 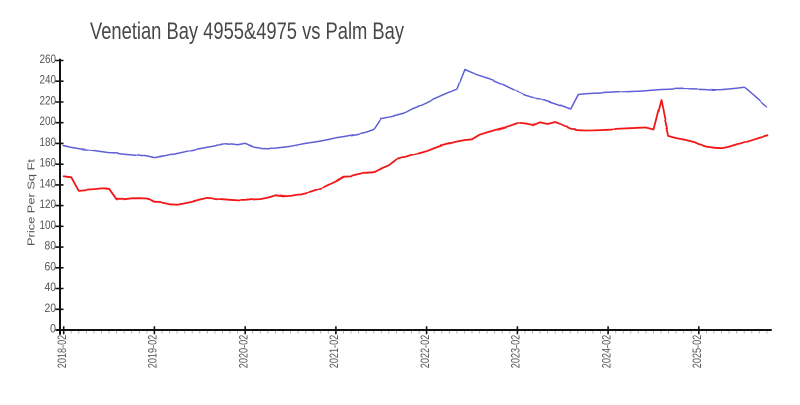 I want to click on svg-text: 60, so click(x=51, y=266).